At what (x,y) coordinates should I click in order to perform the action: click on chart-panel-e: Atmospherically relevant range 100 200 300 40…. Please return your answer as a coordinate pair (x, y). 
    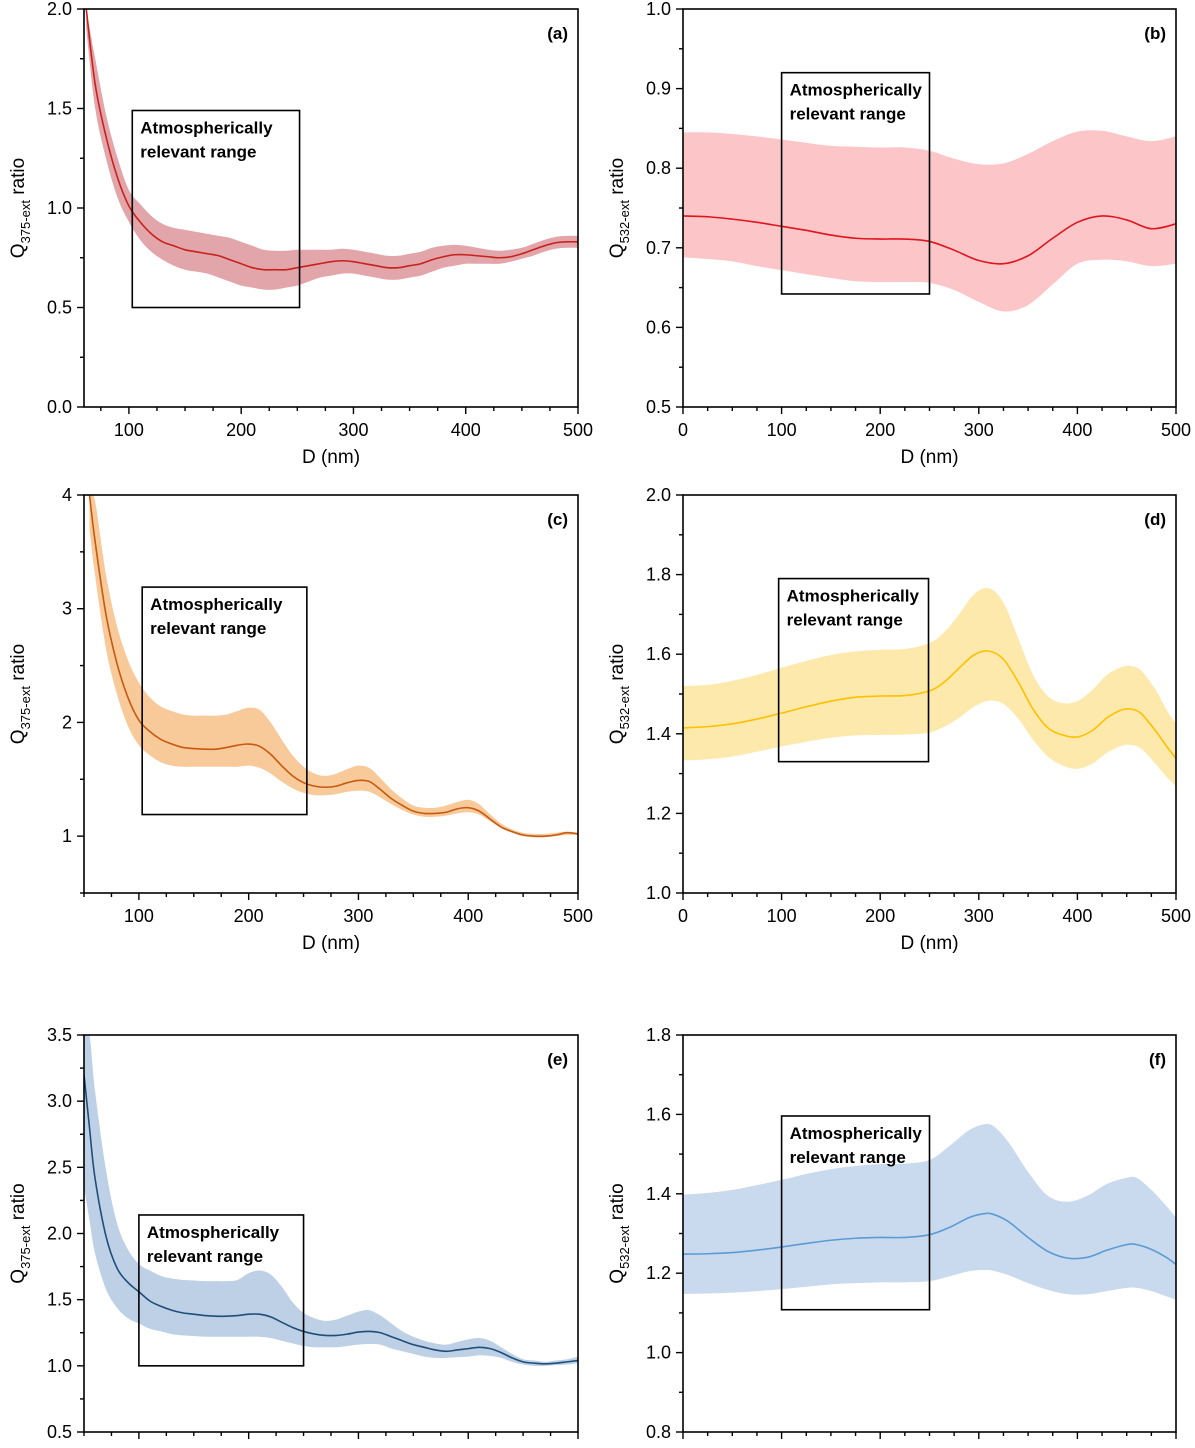
    Looking at the image, I should click on (300, 1236).